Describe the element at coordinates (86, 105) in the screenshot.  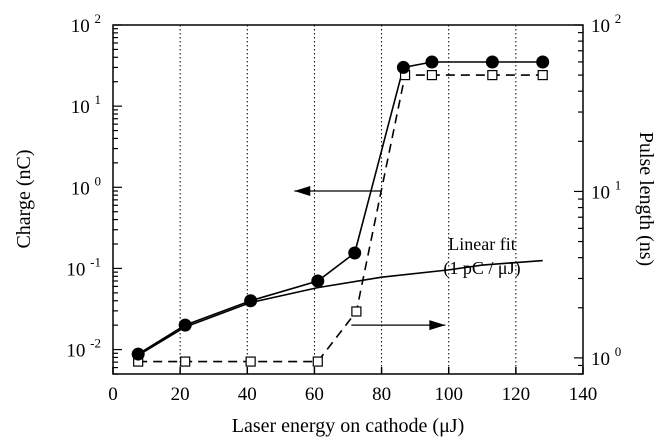
I see `y-tick-label: 10 1` at that location.